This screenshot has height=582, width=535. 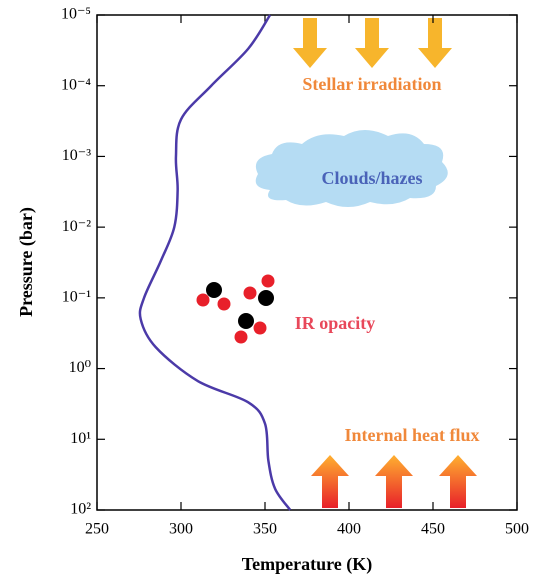 I want to click on annotation: IR opacity, so click(x=335, y=323).